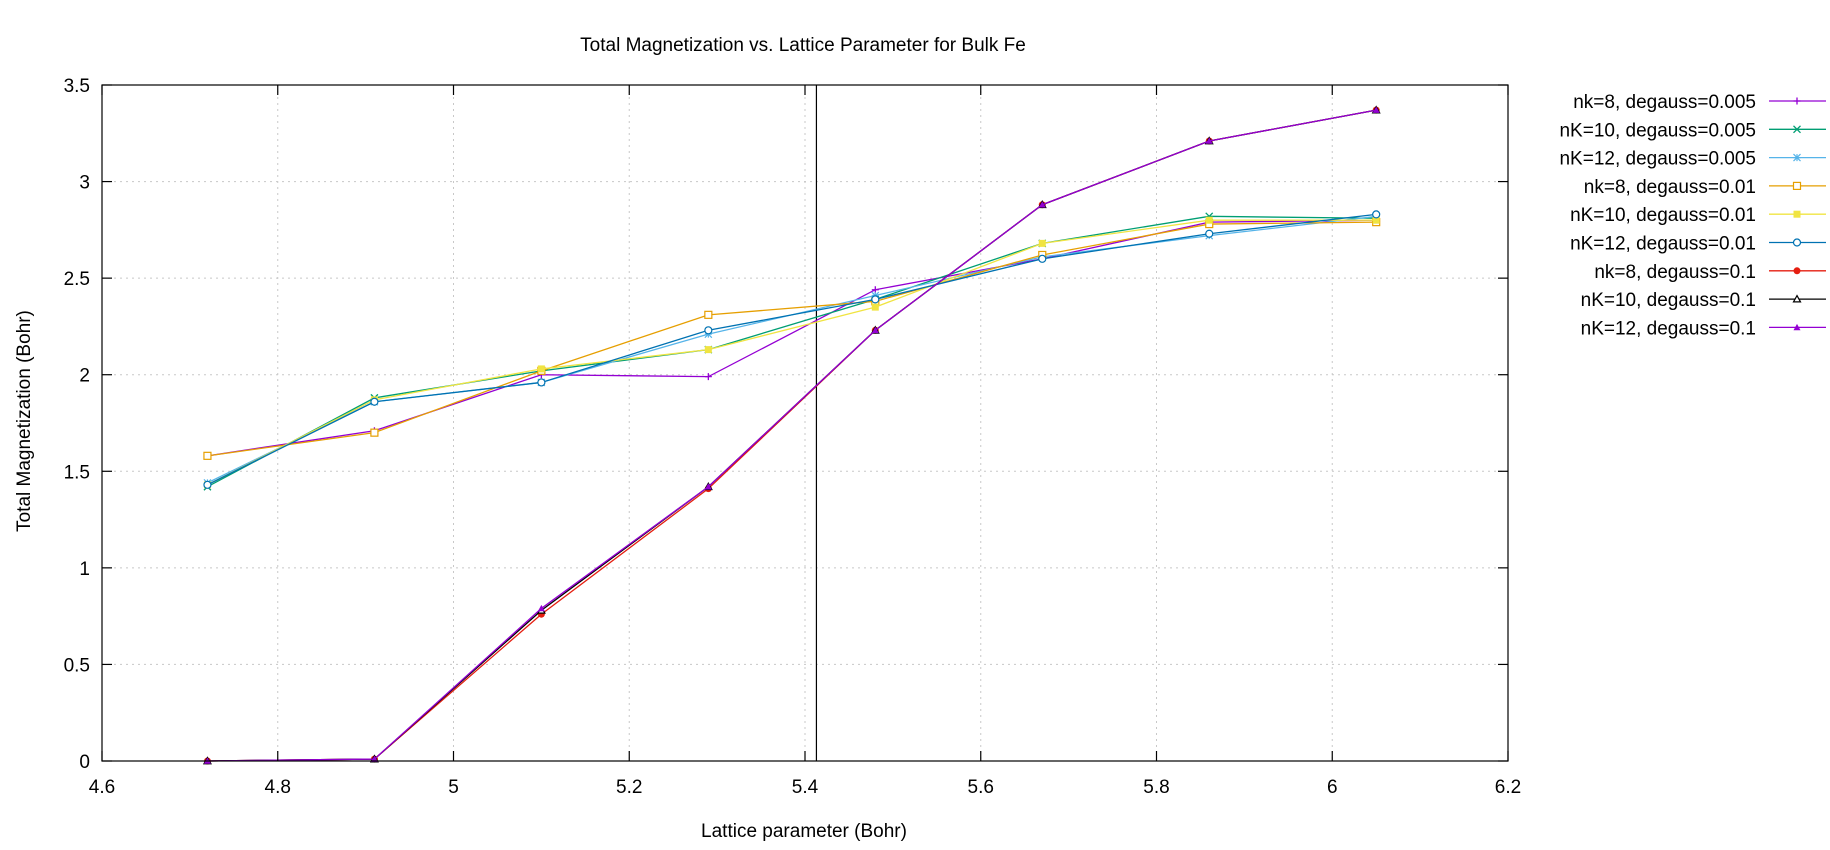  Describe the element at coordinates (77, 665) in the screenshot. I see `y-tick-label: 0.5` at that location.